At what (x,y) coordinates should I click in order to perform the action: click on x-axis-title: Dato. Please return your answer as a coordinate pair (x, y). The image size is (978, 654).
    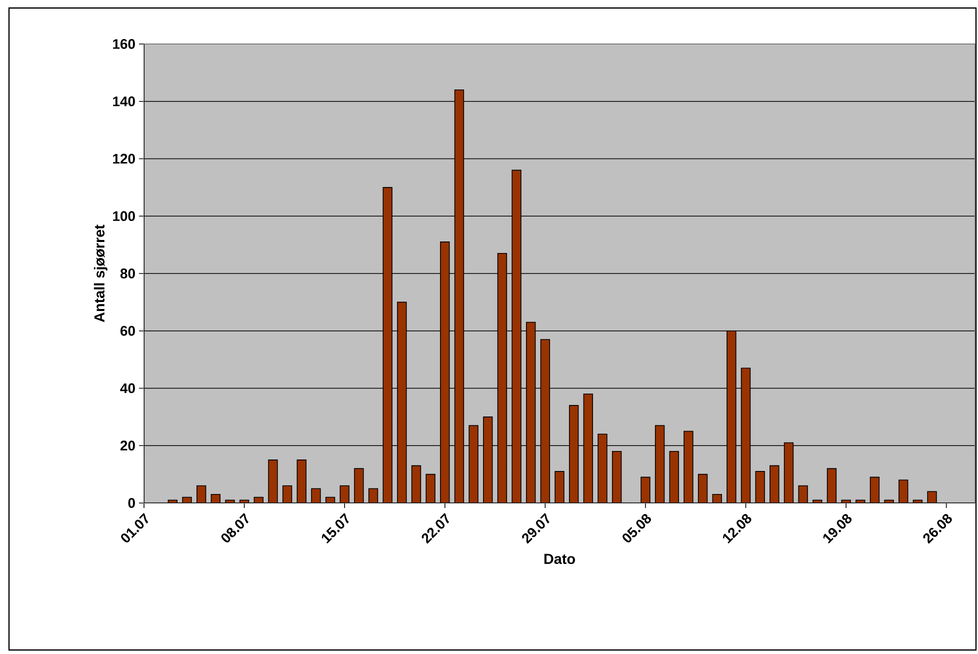
    Looking at the image, I should click on (559, 559).